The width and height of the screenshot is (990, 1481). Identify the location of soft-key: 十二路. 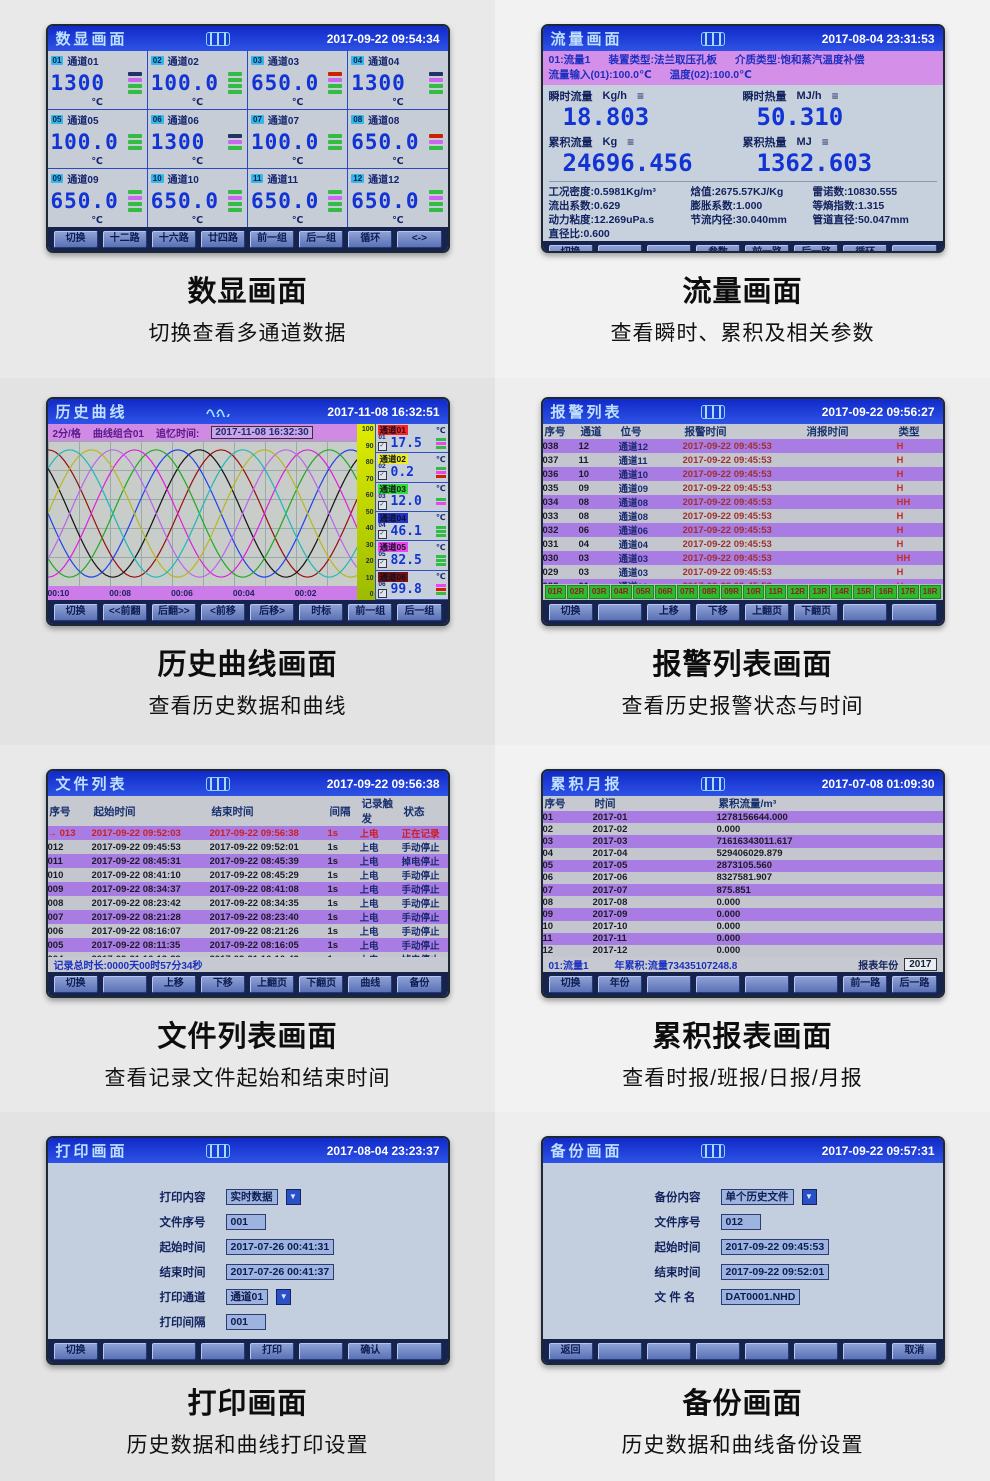
(124, 239).